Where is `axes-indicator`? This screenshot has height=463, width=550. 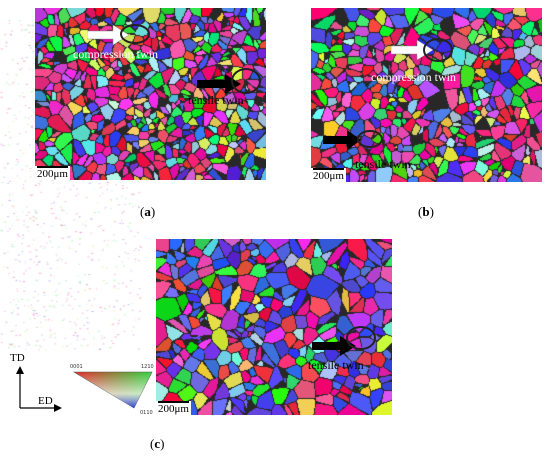
axes-indicator is located at coordinates (39, 389).